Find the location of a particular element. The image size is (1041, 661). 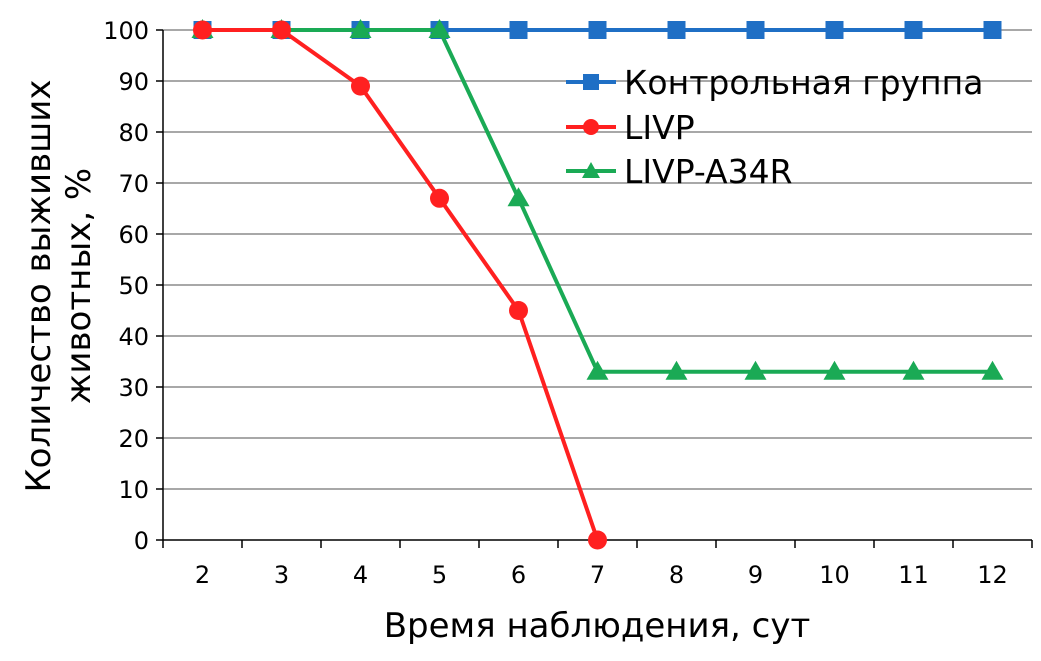

x-axis-ticks: 2 3 4 5 6 7 8 9 10 11 12 is located at coordinates (597, 564).